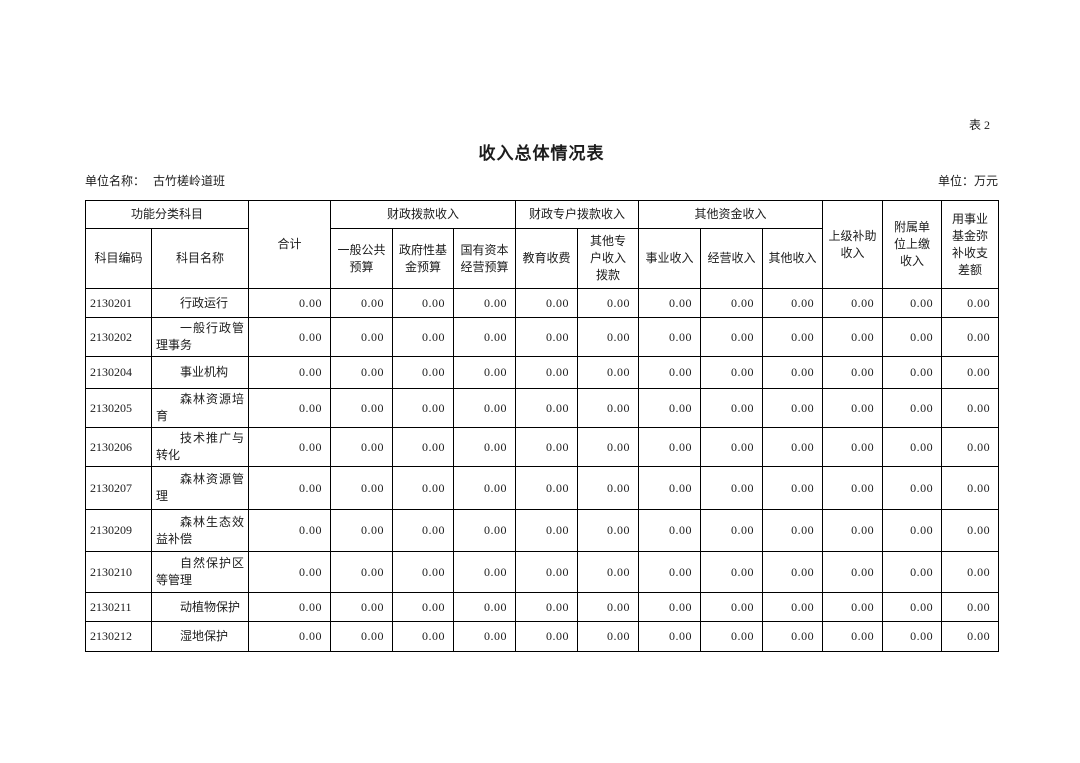 The height and width of the screenshot is (763, 1080). I want to click on page-title: 收入总体情况表, so click(541, 153).